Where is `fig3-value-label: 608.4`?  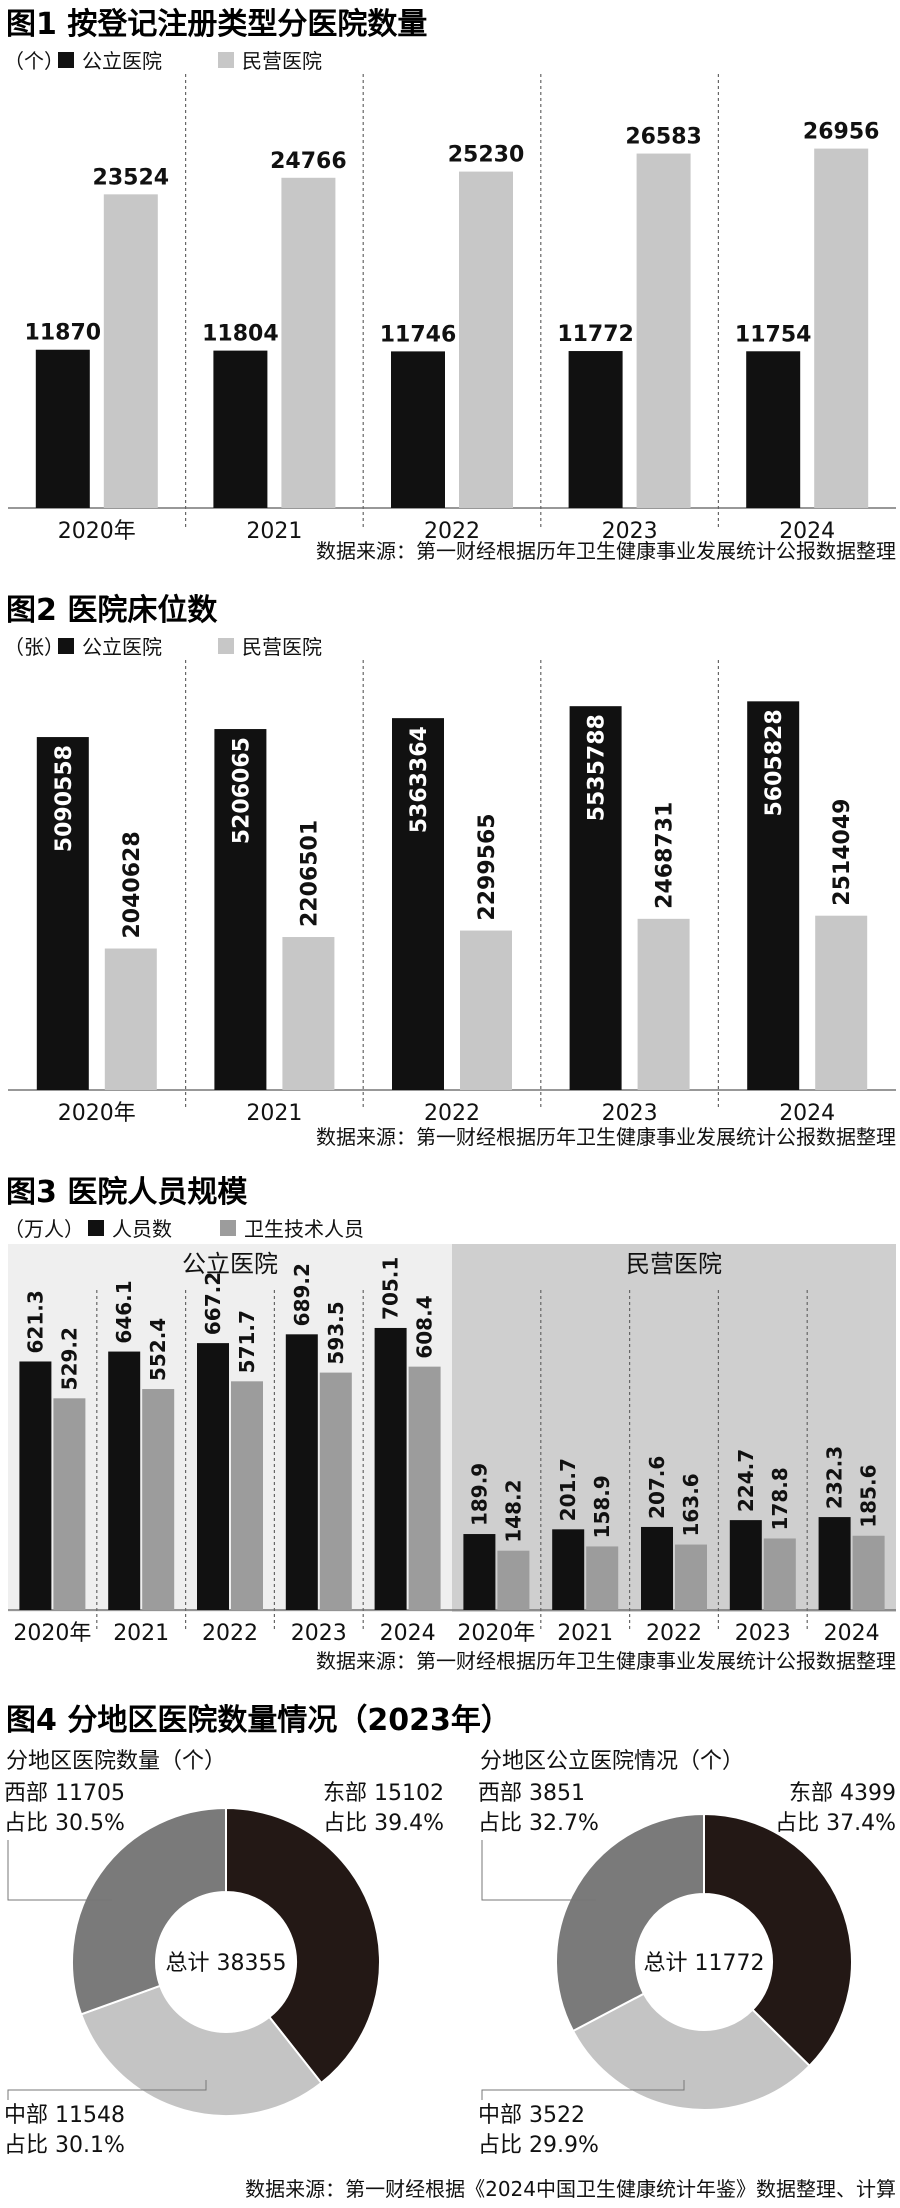 fig3-value-label: 608.4 is located at coordinates (425, 1326).